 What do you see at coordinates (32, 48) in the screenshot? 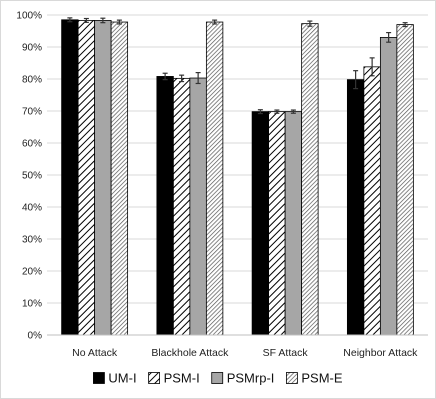
I see `y-tick-label: 90%` at bounding box center [32, 48].